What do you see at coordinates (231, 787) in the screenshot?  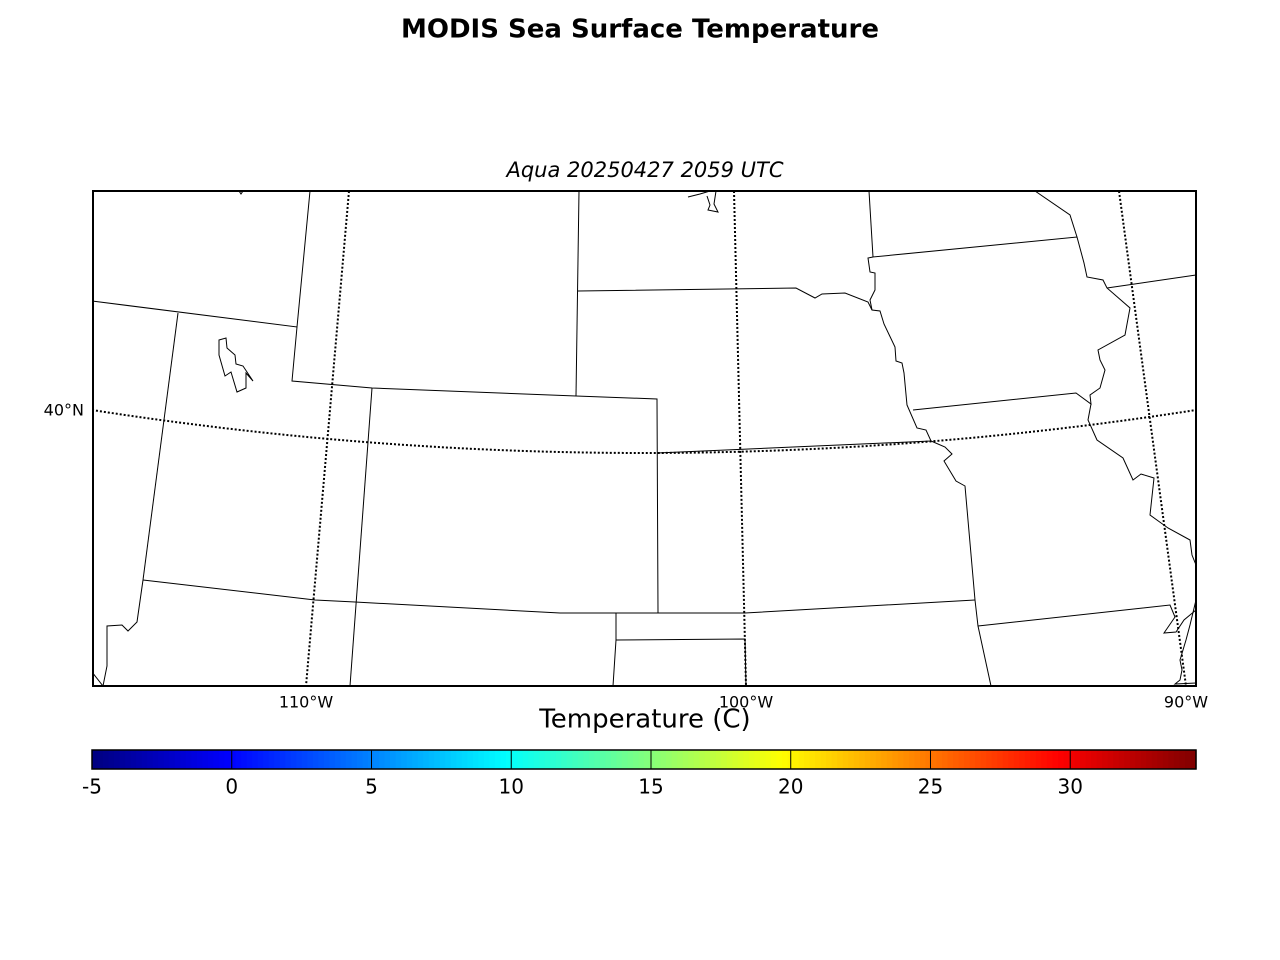 I see `colorbar-tick-label: 0` at bounding box center [231, 787].